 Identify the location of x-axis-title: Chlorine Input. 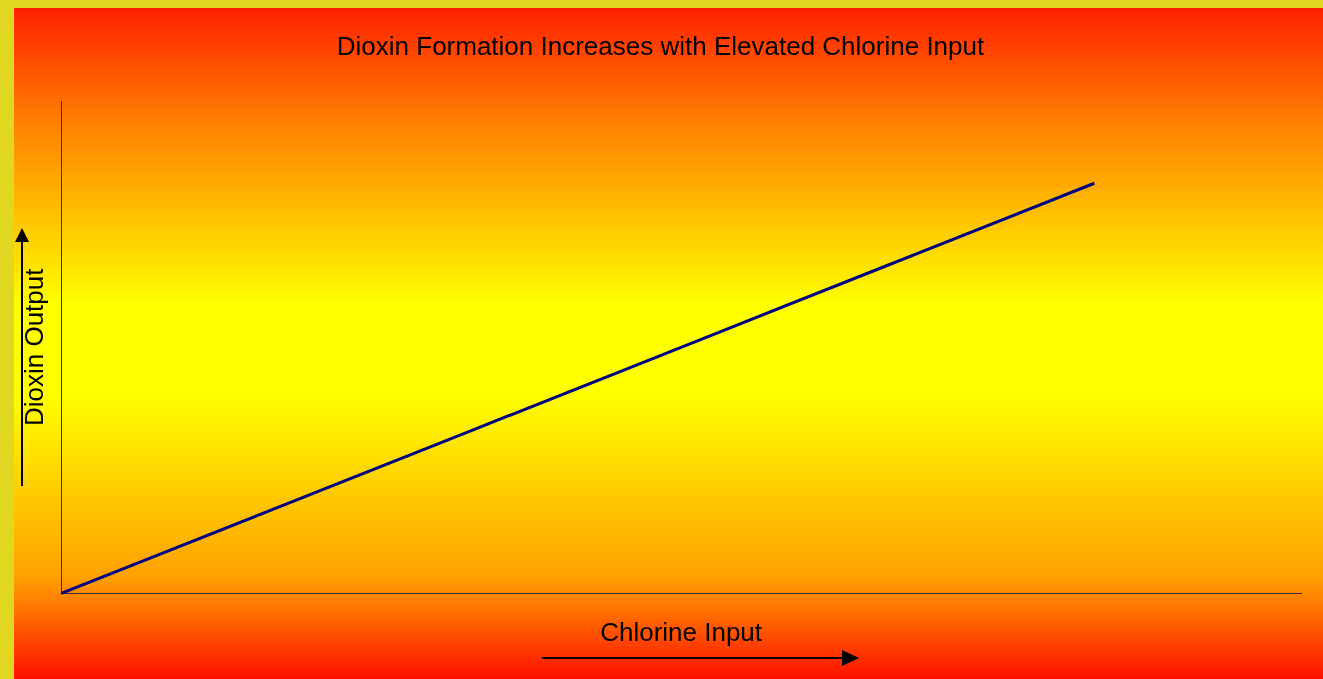
(681, 631).